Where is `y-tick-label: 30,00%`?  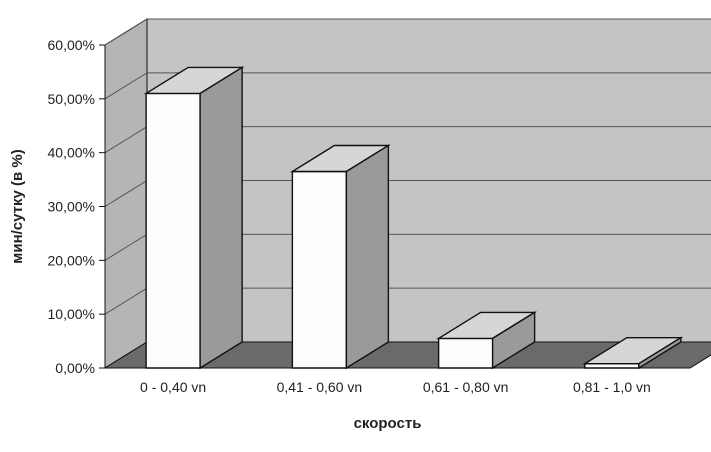 y-tick-label: 30,00% is located at coordinates (71, 207).